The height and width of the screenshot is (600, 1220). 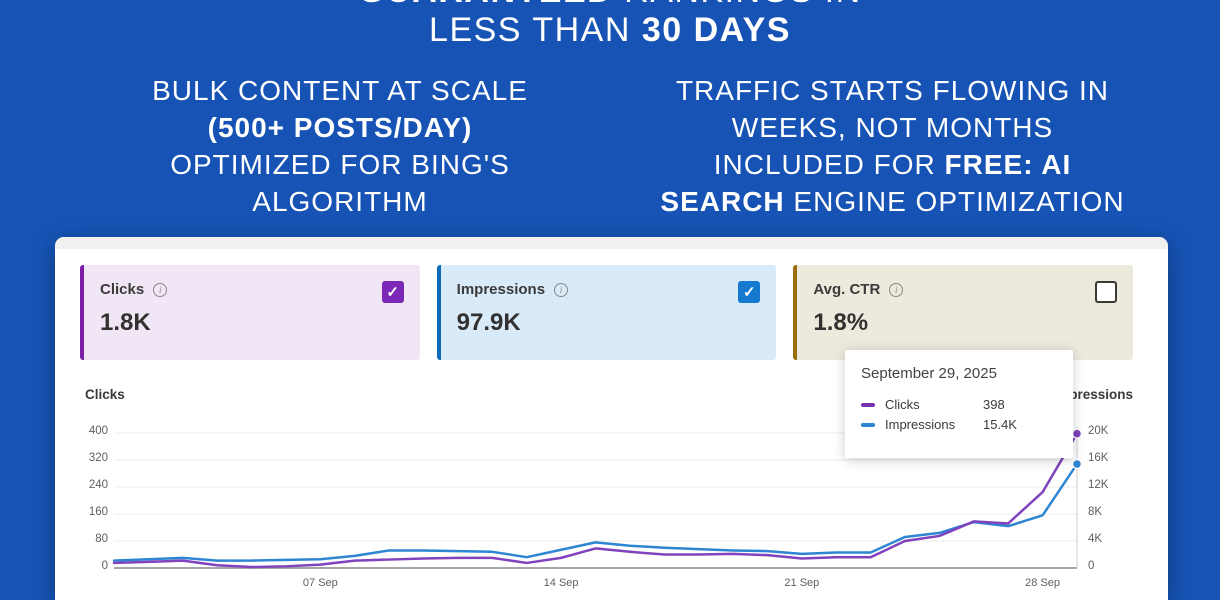 I want to click on right-axis-tick: 20K, so click(x=1098, y=431).